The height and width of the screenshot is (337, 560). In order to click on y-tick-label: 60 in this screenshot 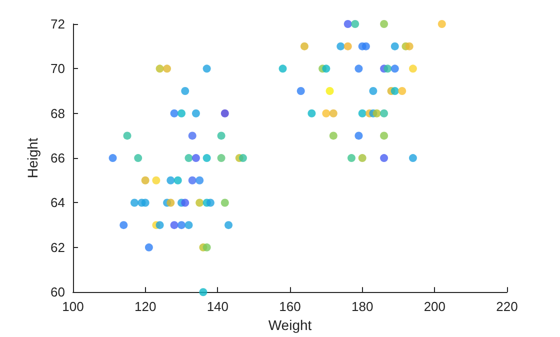, I will do `click(57, 292)`.